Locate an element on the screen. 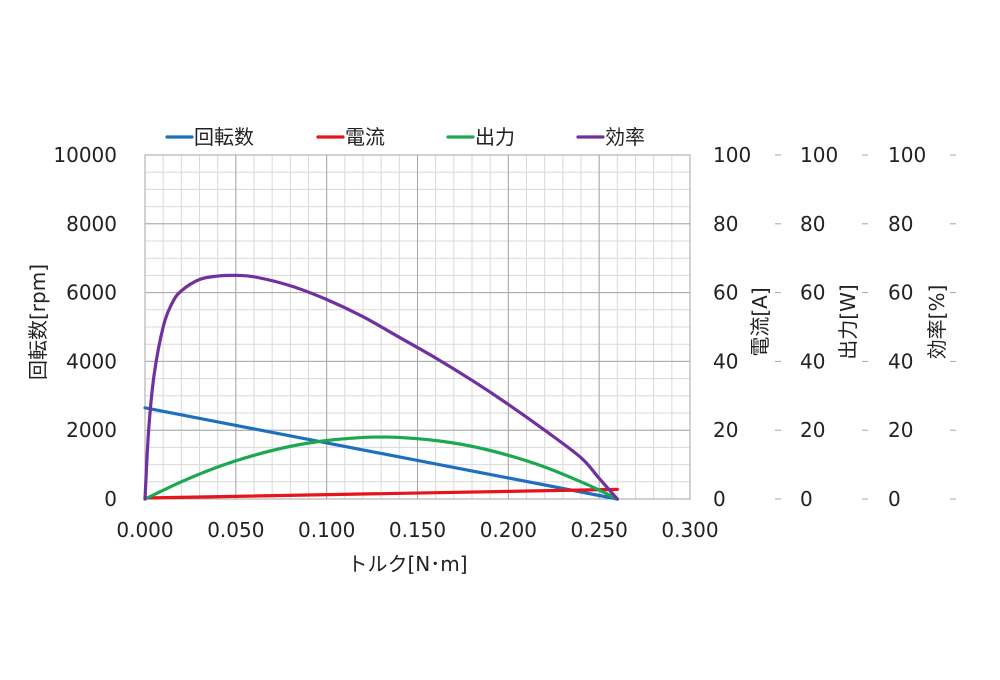 Image resolution: width=1000 pixels, height=680 pixels. x-tick-label: 0.150 is located at coordinates (417, 530).